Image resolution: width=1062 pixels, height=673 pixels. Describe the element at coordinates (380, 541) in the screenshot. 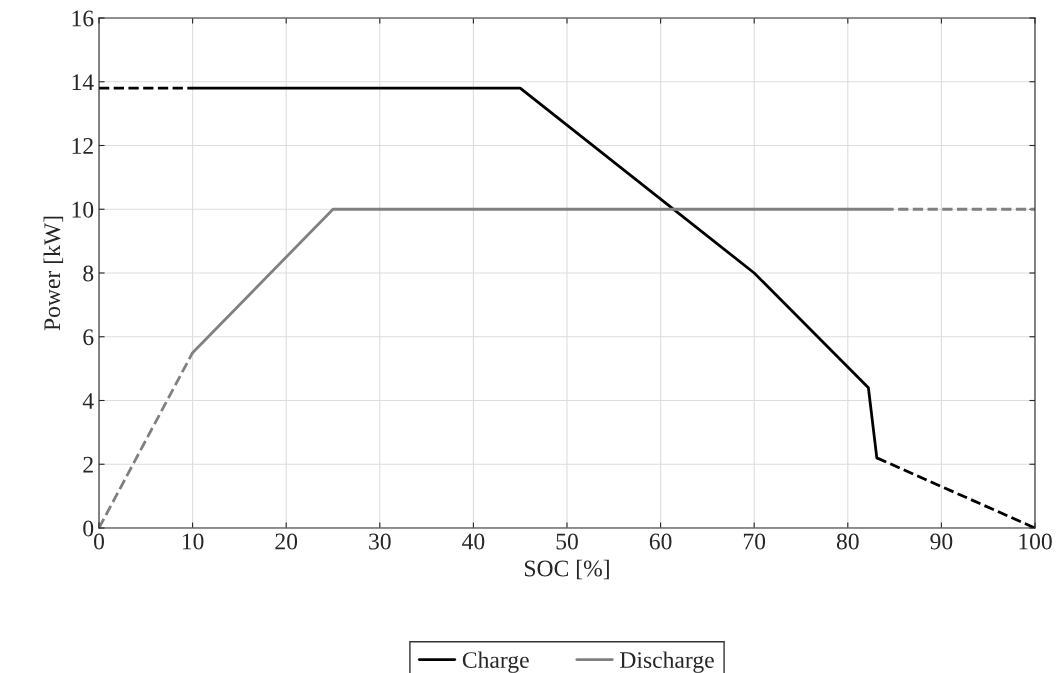

I see `x-tick-label: 30` at that location.